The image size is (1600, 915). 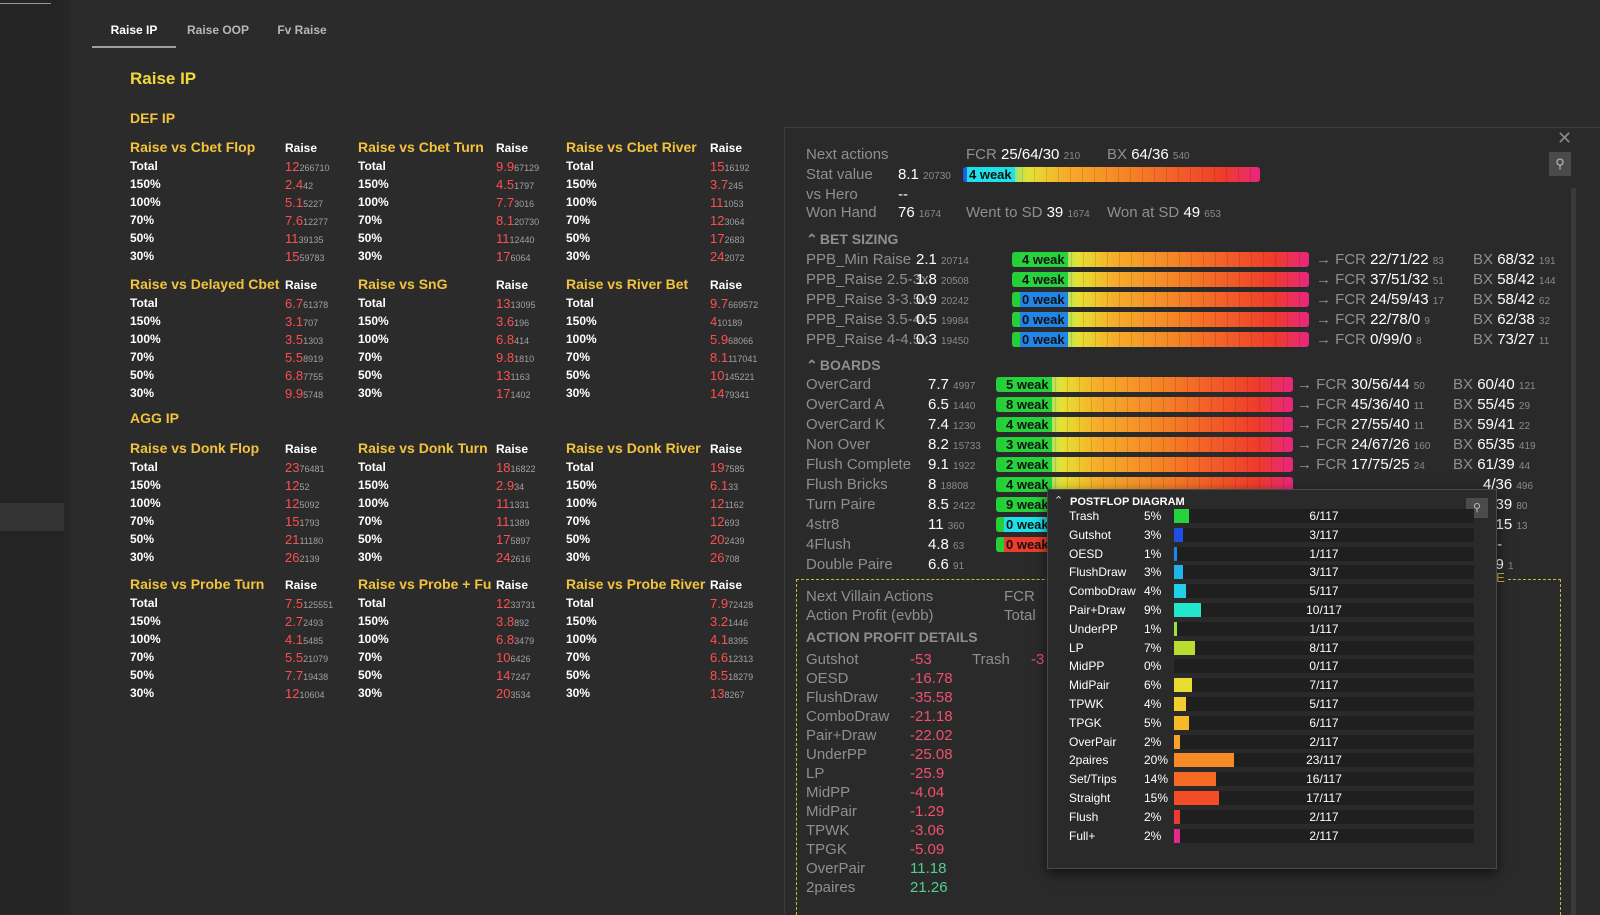 I want to click on stat-row-value: 4.15485, so click(x=325, y=639).